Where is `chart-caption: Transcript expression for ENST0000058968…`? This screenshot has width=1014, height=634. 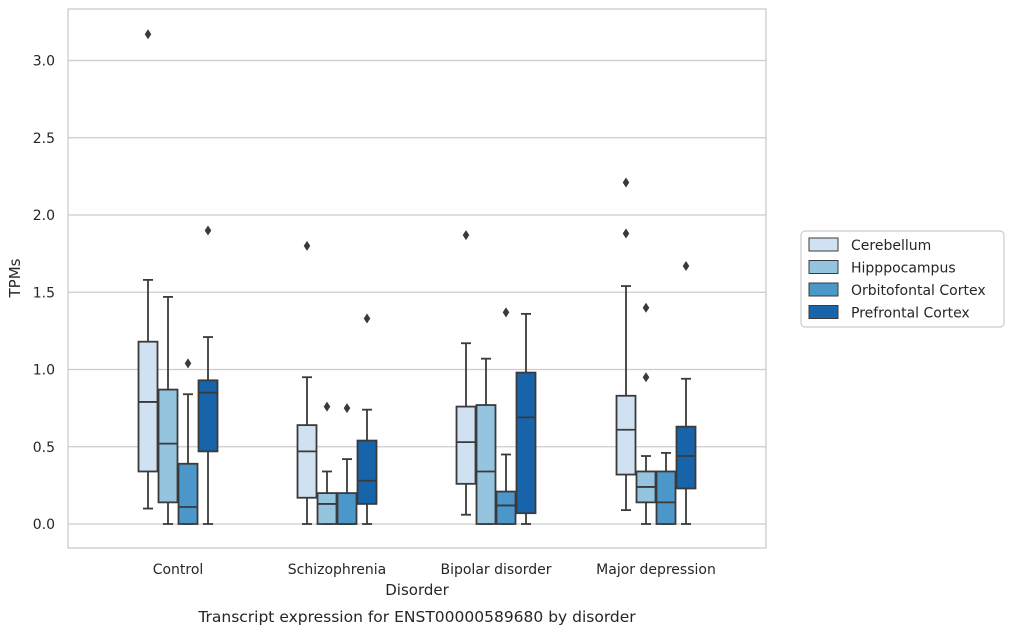
chart-caption: Transcript expression for ENST0000058968… is located at coordinates (416, 617).